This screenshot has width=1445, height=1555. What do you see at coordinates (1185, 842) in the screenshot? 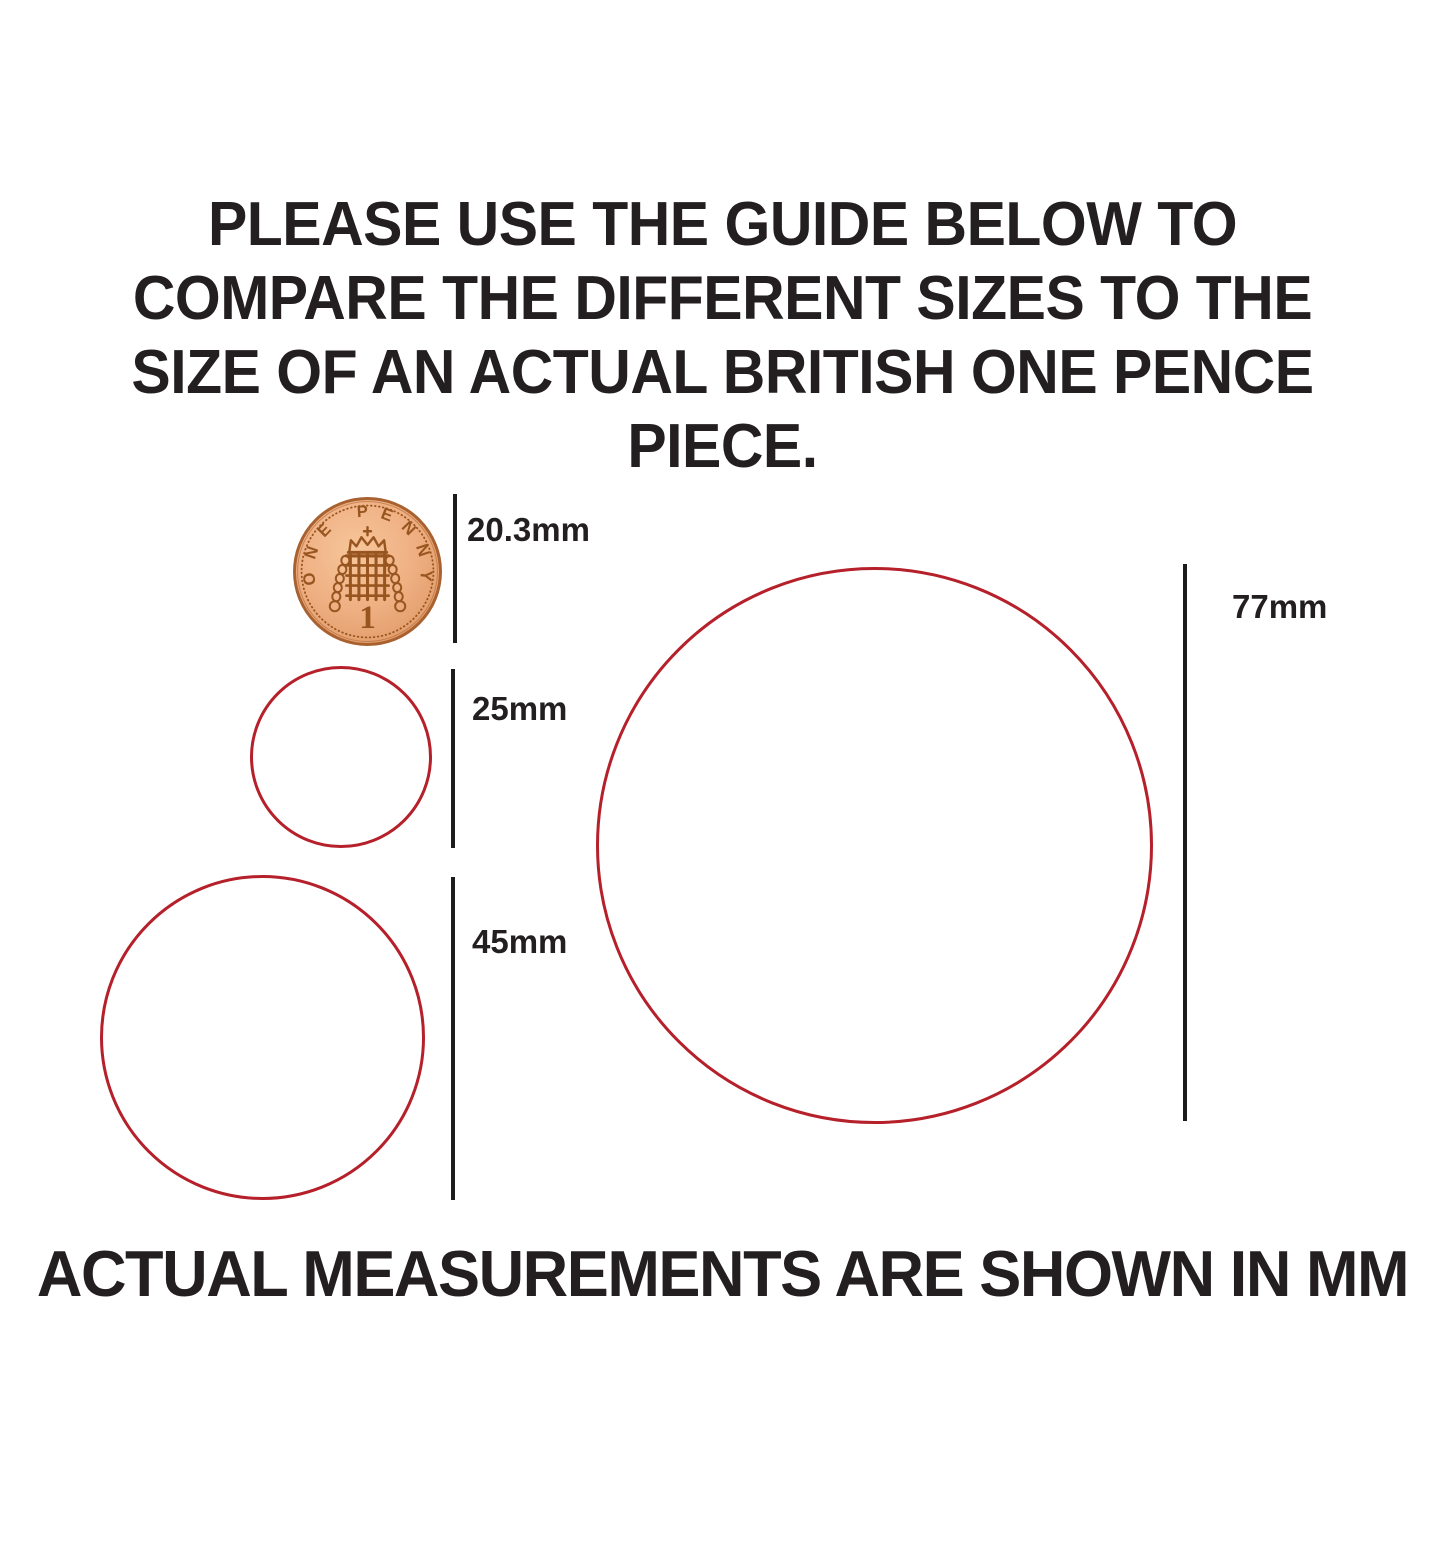
I see `measure-line-77mm` at bounding box center [1185, 842].